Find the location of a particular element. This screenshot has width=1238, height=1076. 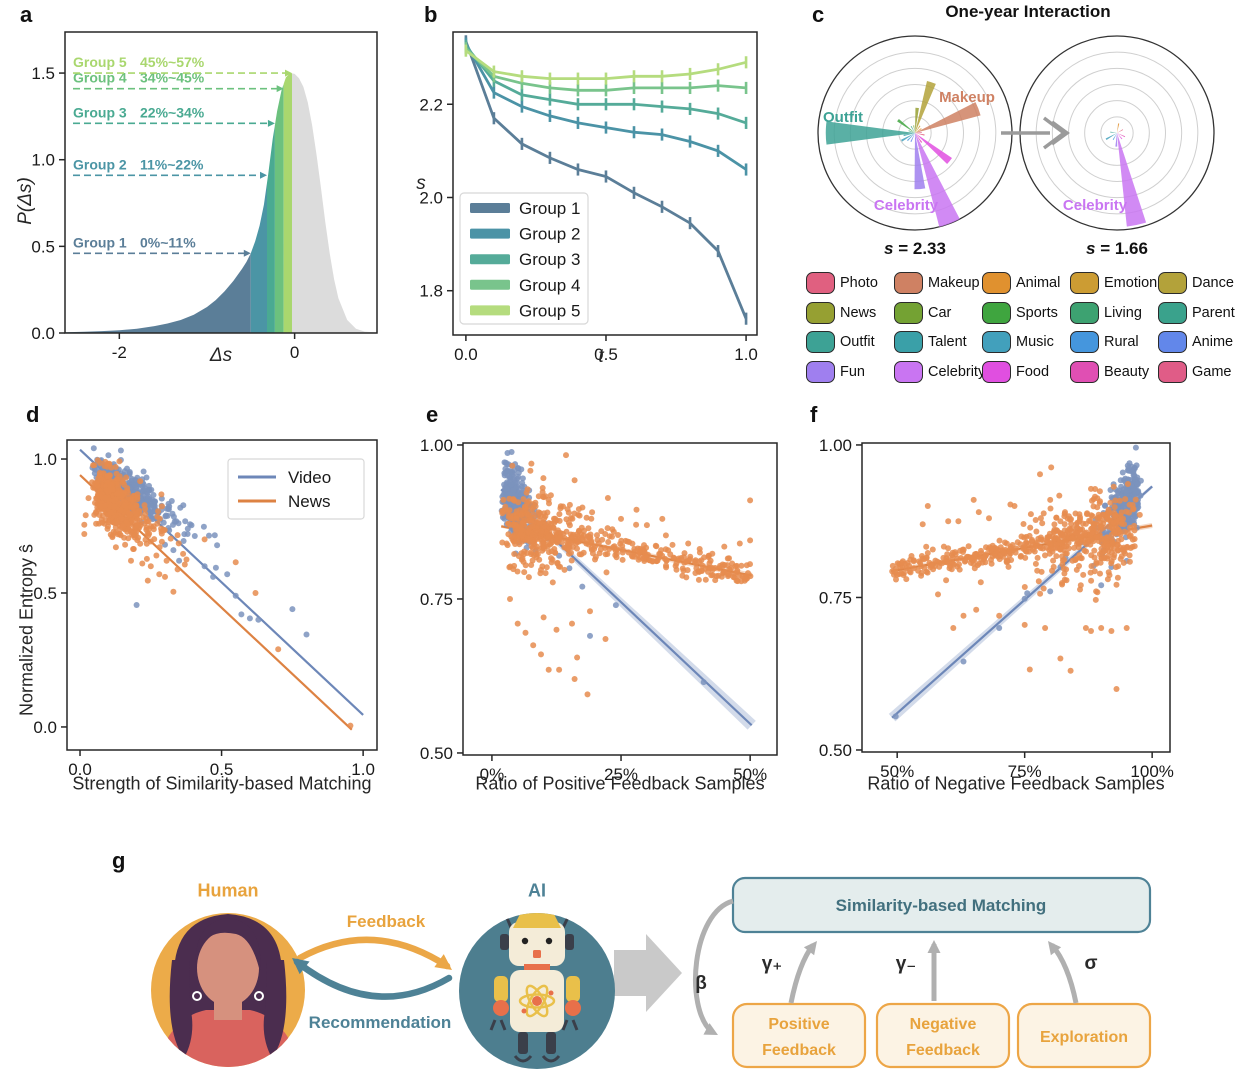

positive-feedback-box: Positive Feedback is located at coordinates (799, 1035).